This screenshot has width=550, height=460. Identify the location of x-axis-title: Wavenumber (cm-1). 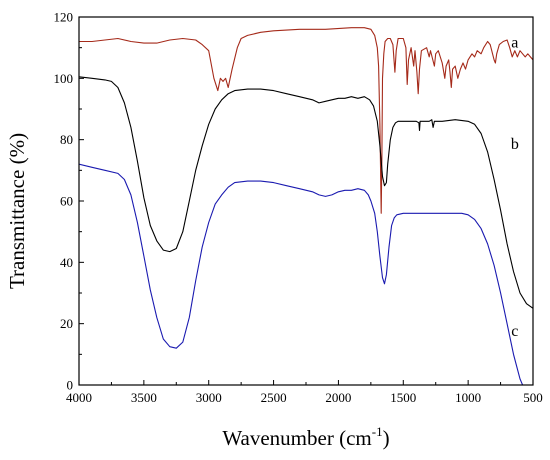
(305, 437).